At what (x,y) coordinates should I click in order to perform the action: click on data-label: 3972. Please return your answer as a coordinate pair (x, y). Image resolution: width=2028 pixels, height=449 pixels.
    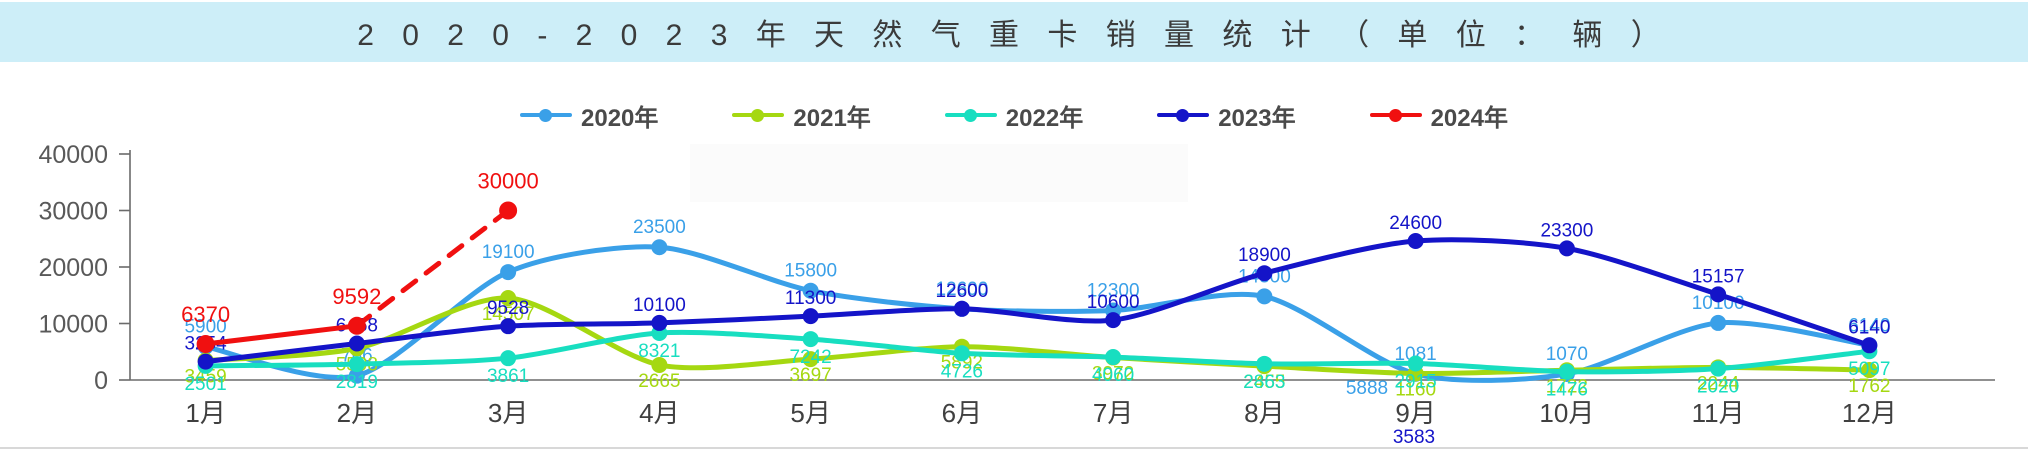
    Looking at the image, I should click on (1113, 374).